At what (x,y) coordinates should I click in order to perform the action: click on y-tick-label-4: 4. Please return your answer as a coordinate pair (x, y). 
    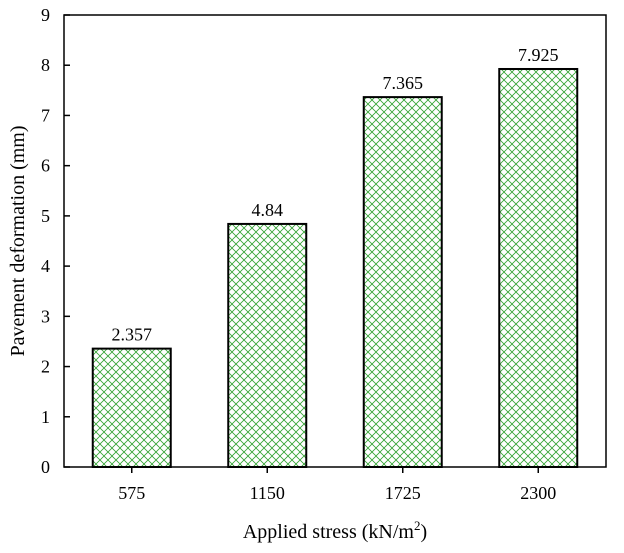
    Looking at the image, I should click on (45, 266).